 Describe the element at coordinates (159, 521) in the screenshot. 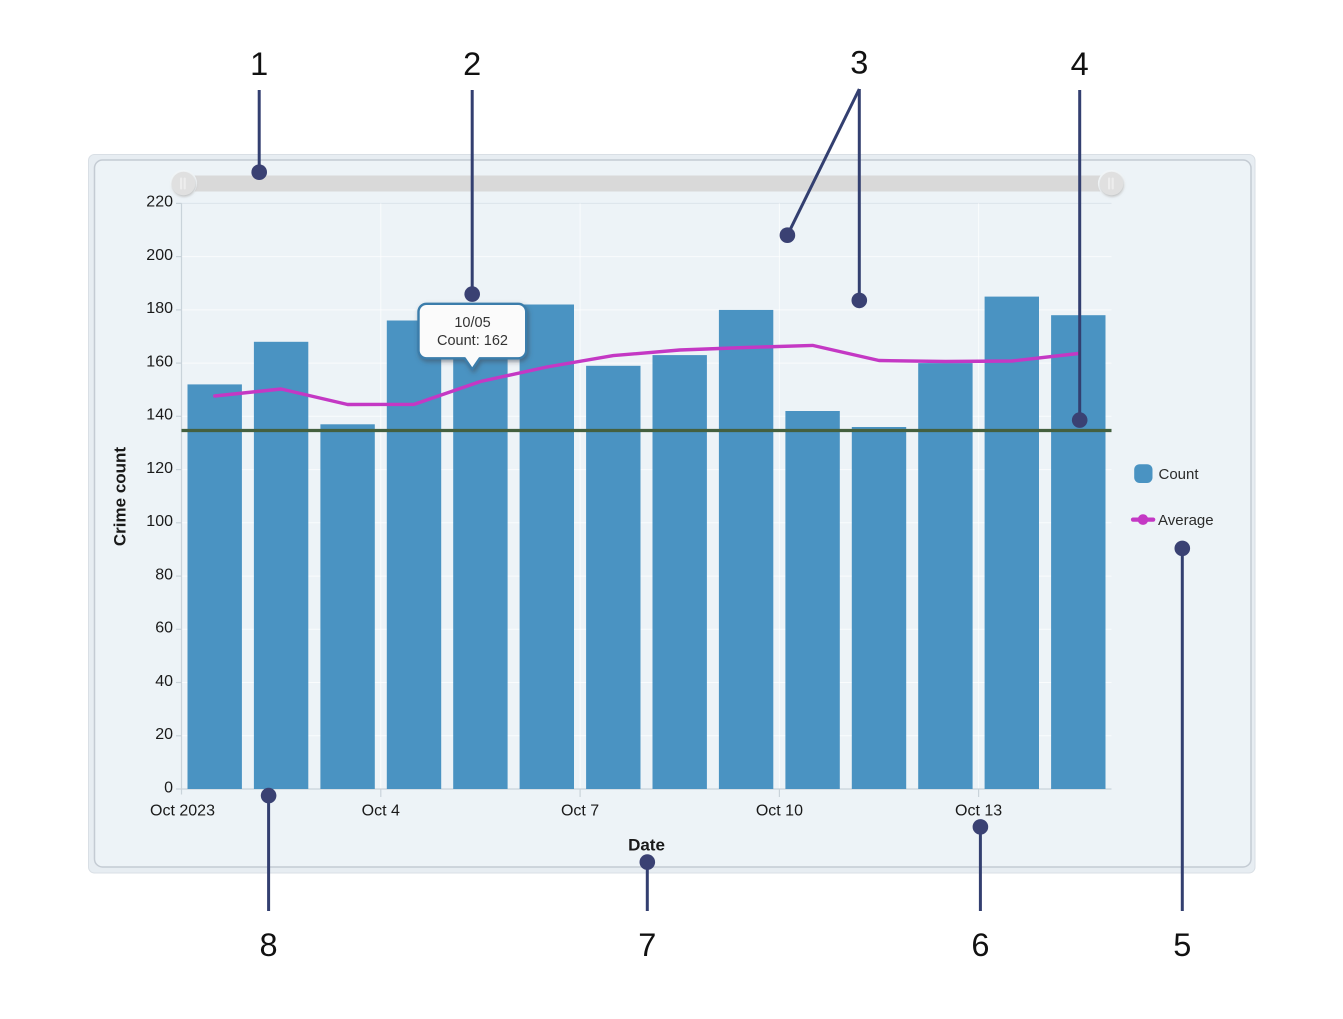

I see `svg-text: 100` at that location.